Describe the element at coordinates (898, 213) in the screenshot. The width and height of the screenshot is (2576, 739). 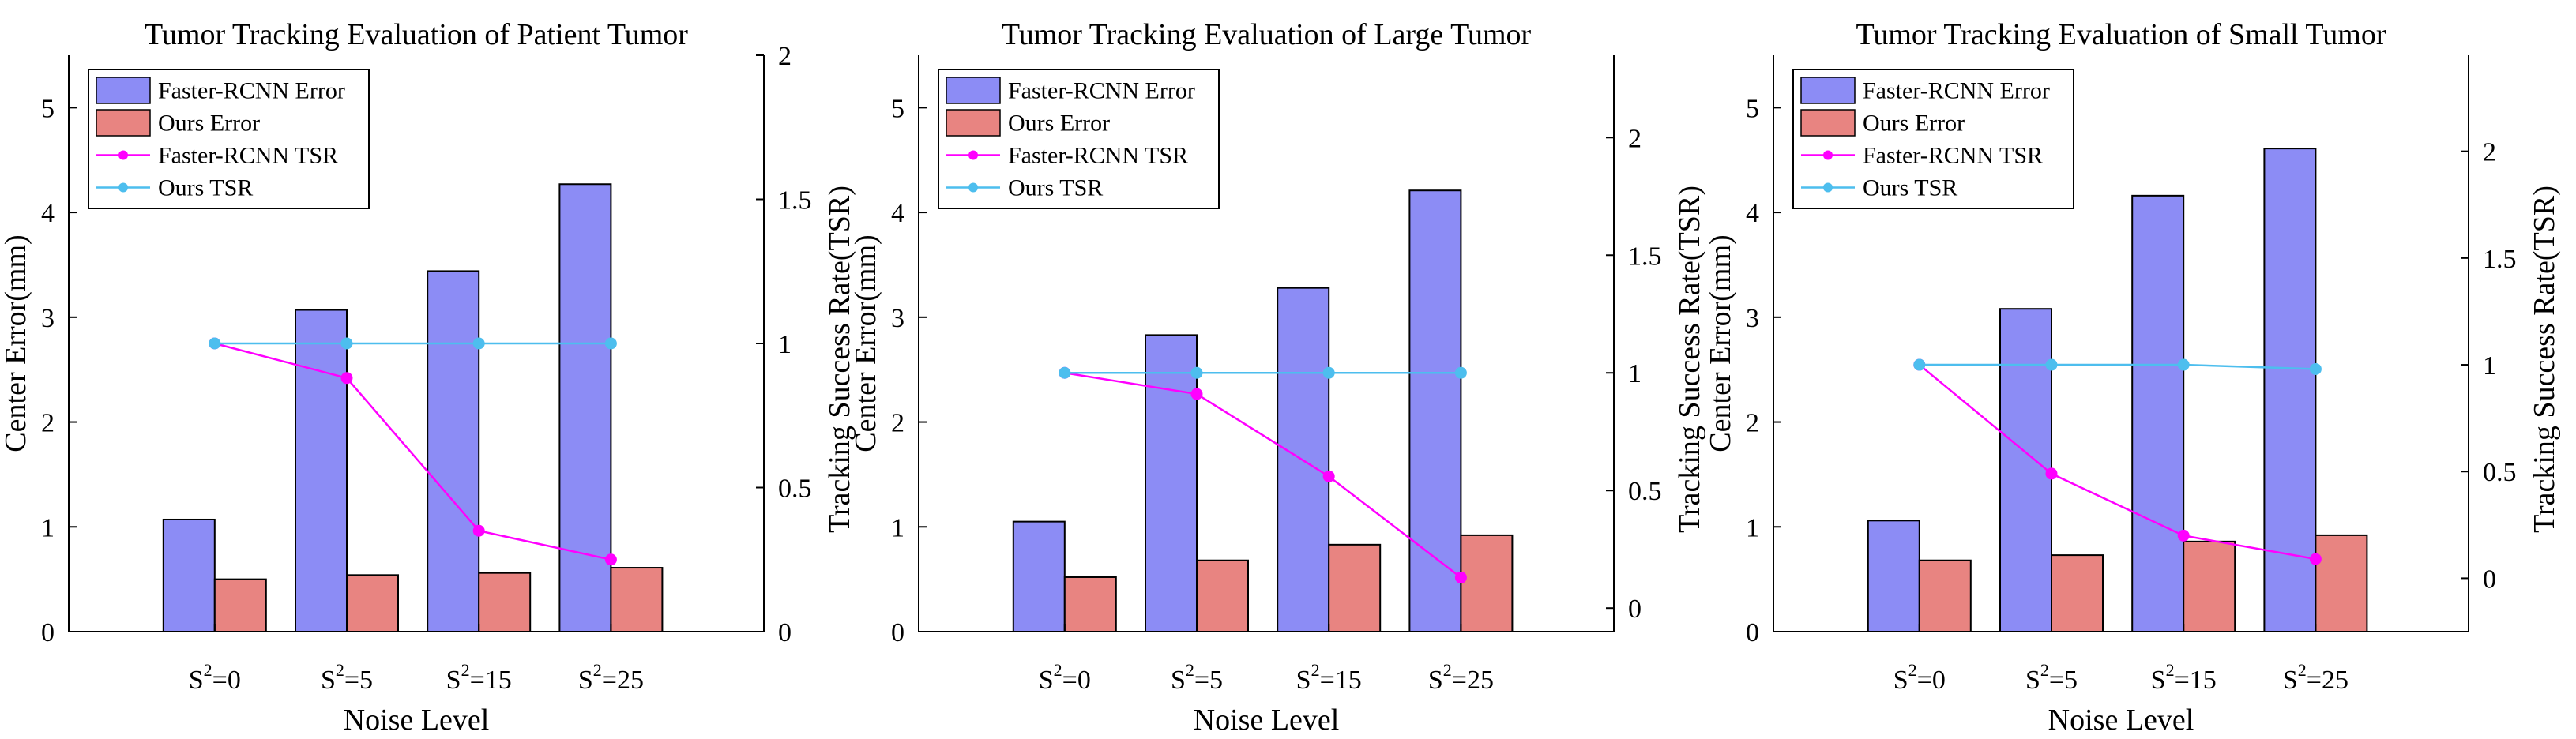
I see `y-tick-label: 4` at that location.